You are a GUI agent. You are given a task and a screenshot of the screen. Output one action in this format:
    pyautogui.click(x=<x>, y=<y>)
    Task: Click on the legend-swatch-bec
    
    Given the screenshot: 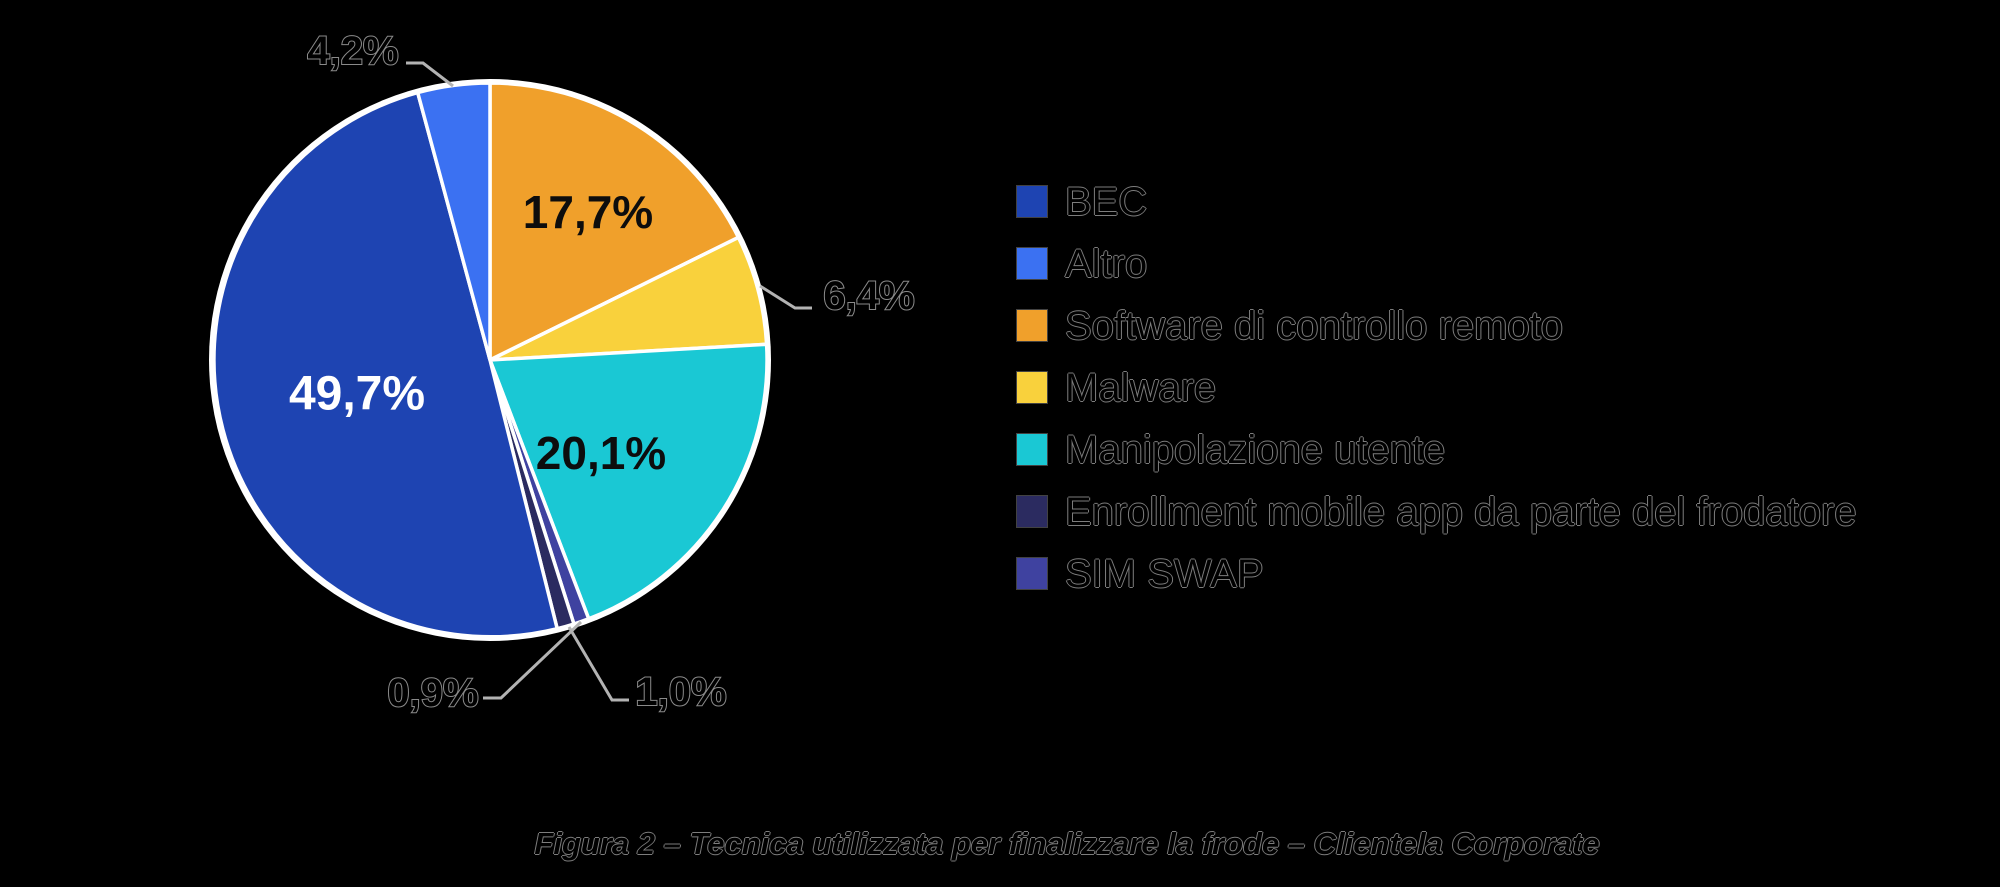 What is the action you would take?
    pyautogui.click(x=1032, y=201)
    